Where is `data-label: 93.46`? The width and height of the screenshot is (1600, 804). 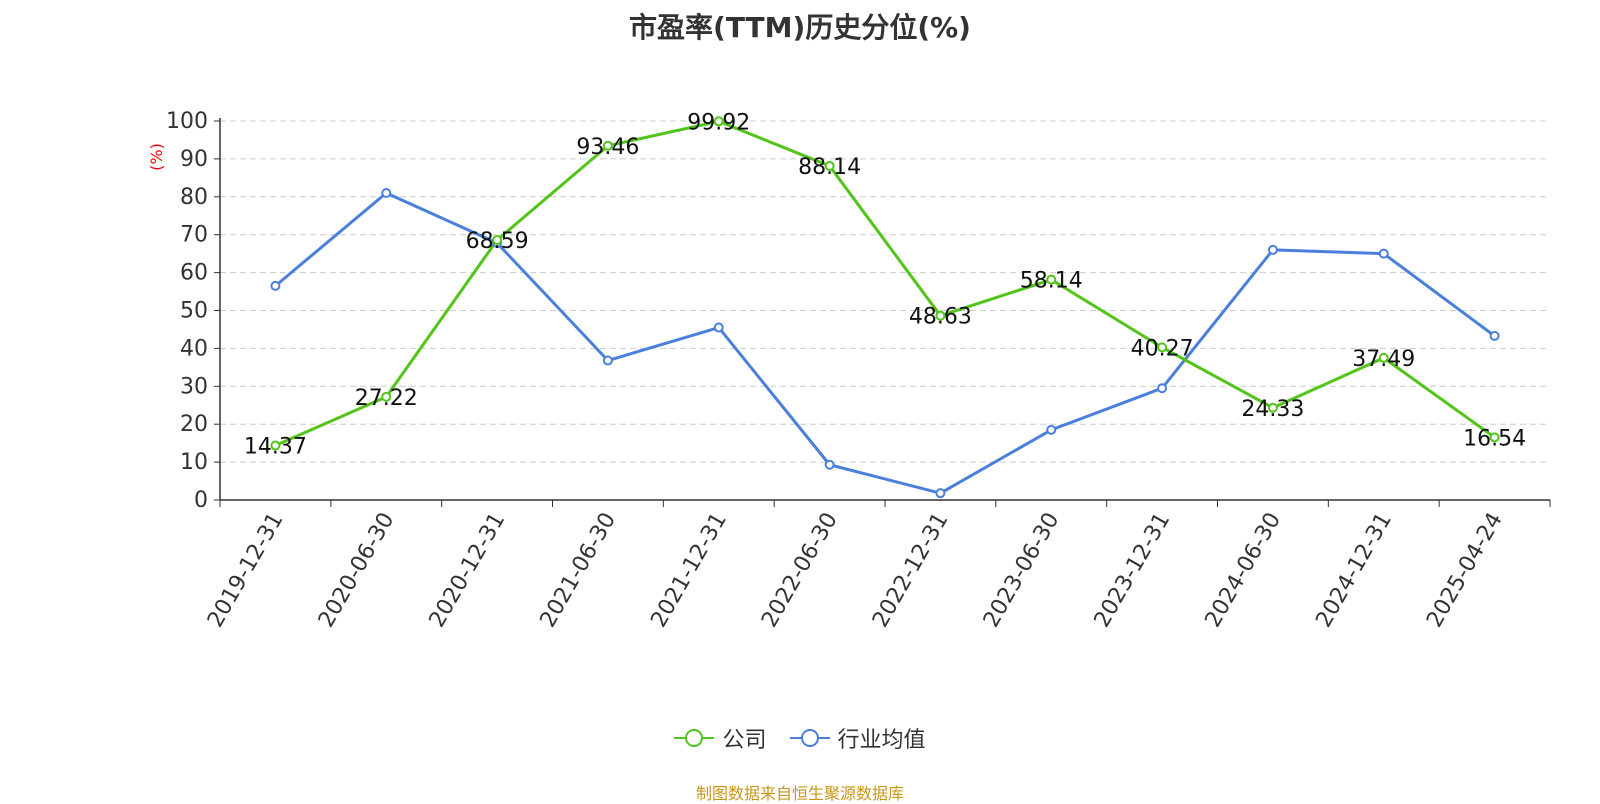
data-label: 93.46 is located at coordinates (607, 147).